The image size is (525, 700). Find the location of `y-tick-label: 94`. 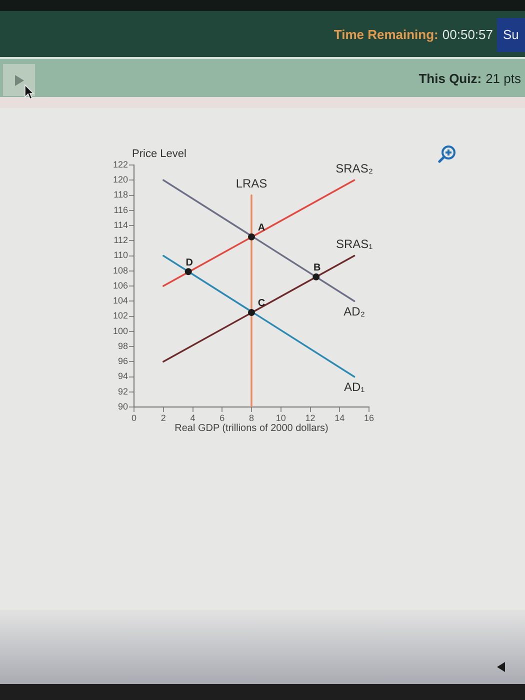

y-tick-label: 94 is located at coordinates (123, 376).